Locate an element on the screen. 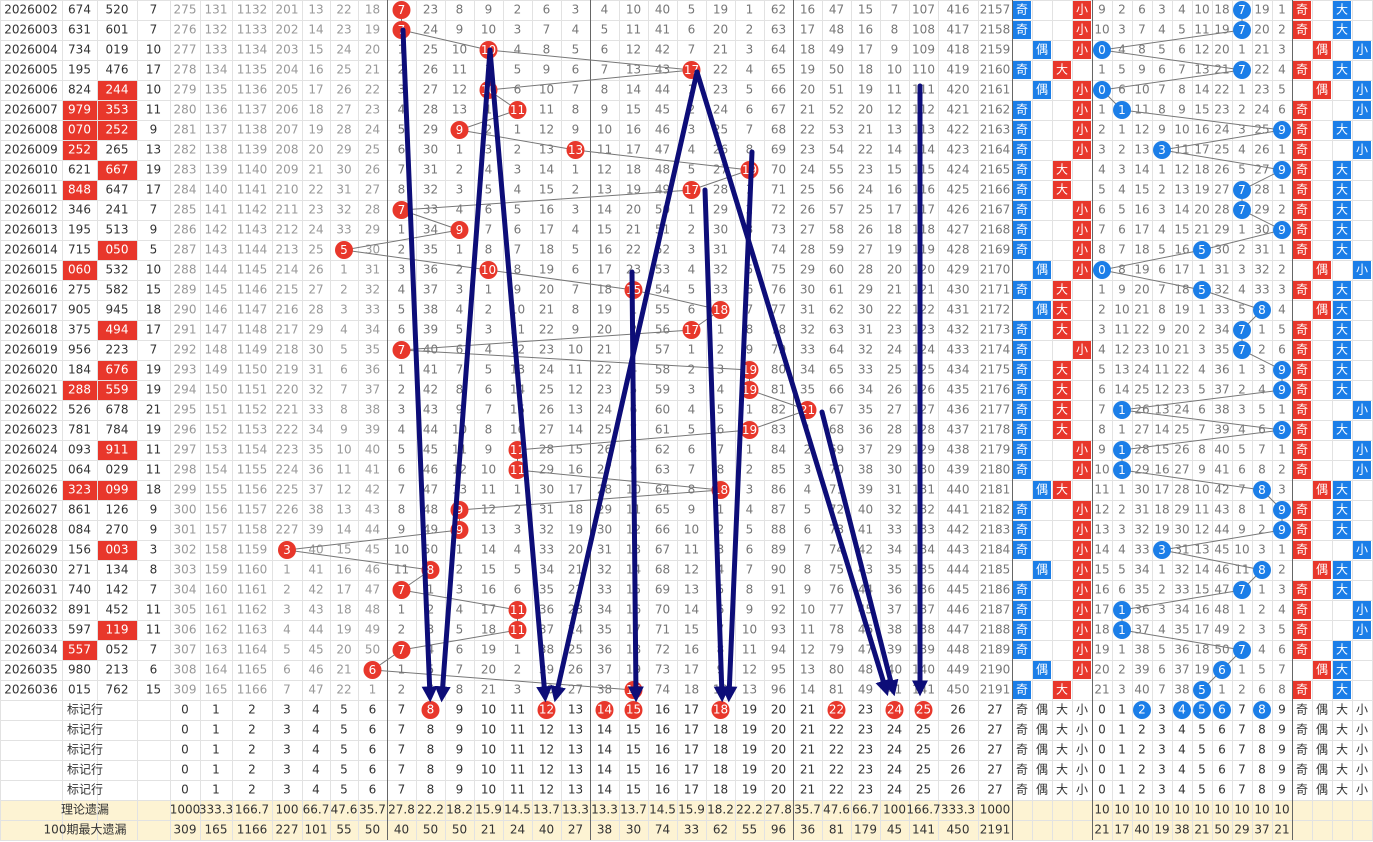  highlight-cell is located at coordinates (117, 550).